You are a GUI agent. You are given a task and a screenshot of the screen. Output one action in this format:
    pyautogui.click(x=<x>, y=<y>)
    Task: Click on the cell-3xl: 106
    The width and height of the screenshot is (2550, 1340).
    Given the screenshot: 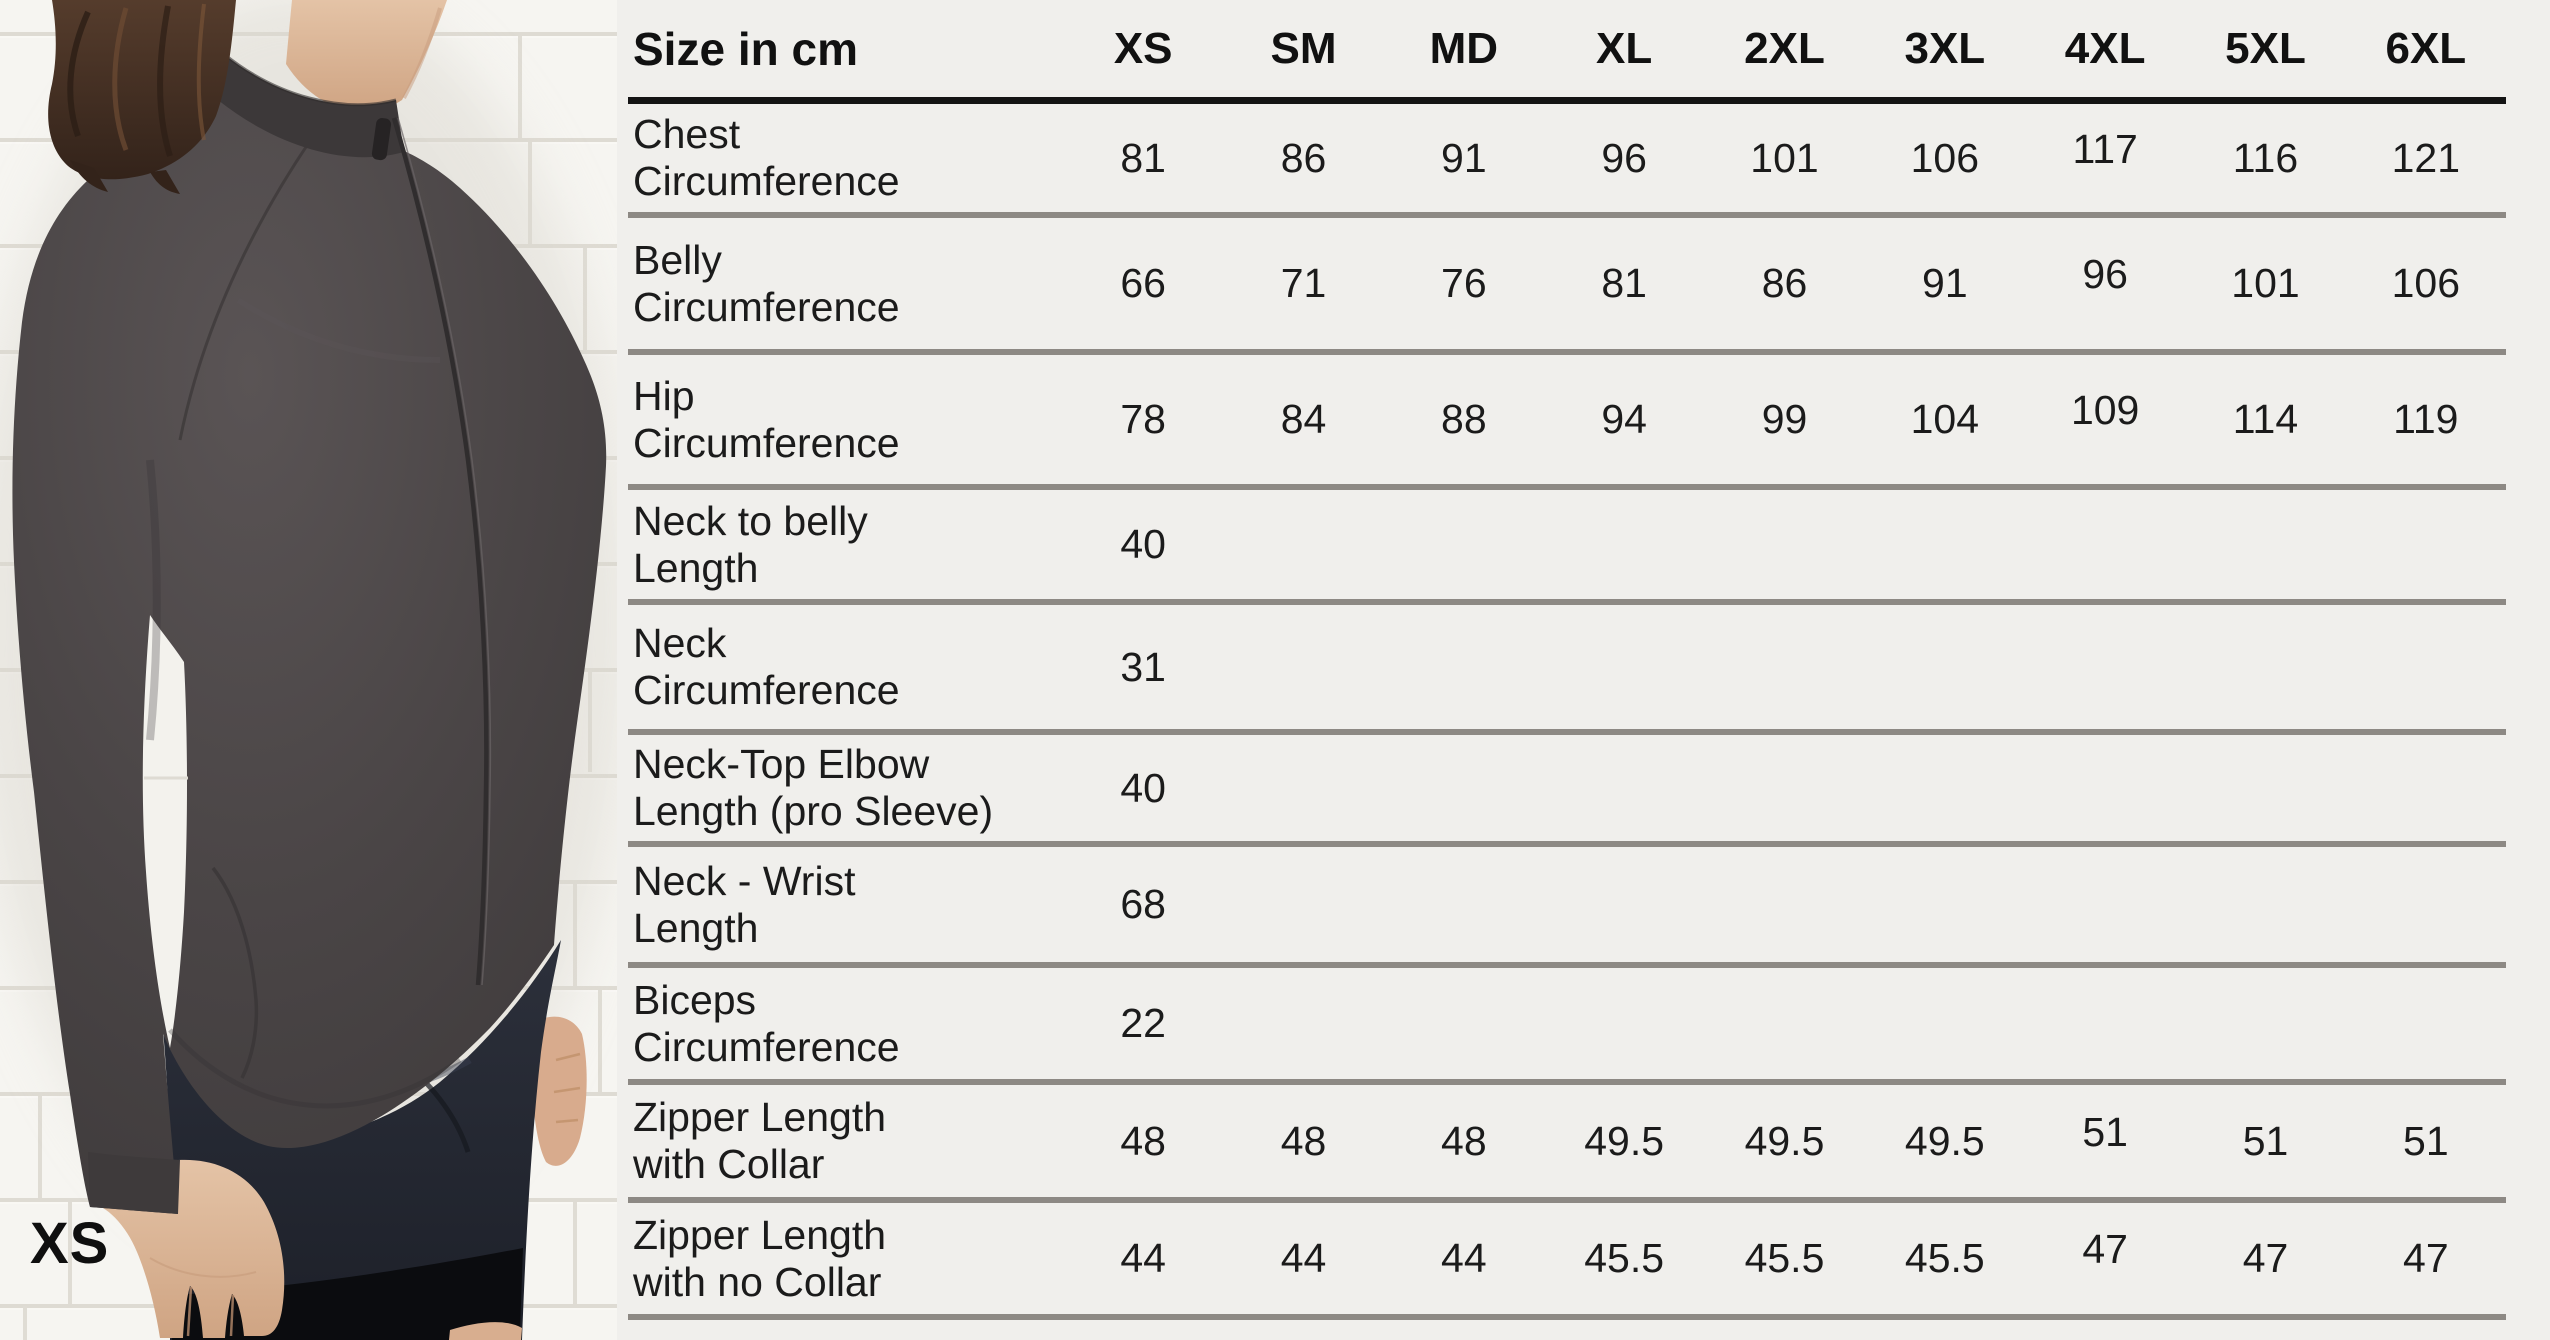 What is the action you would take?
    pyautogui.click(x=1945, y=157)
    